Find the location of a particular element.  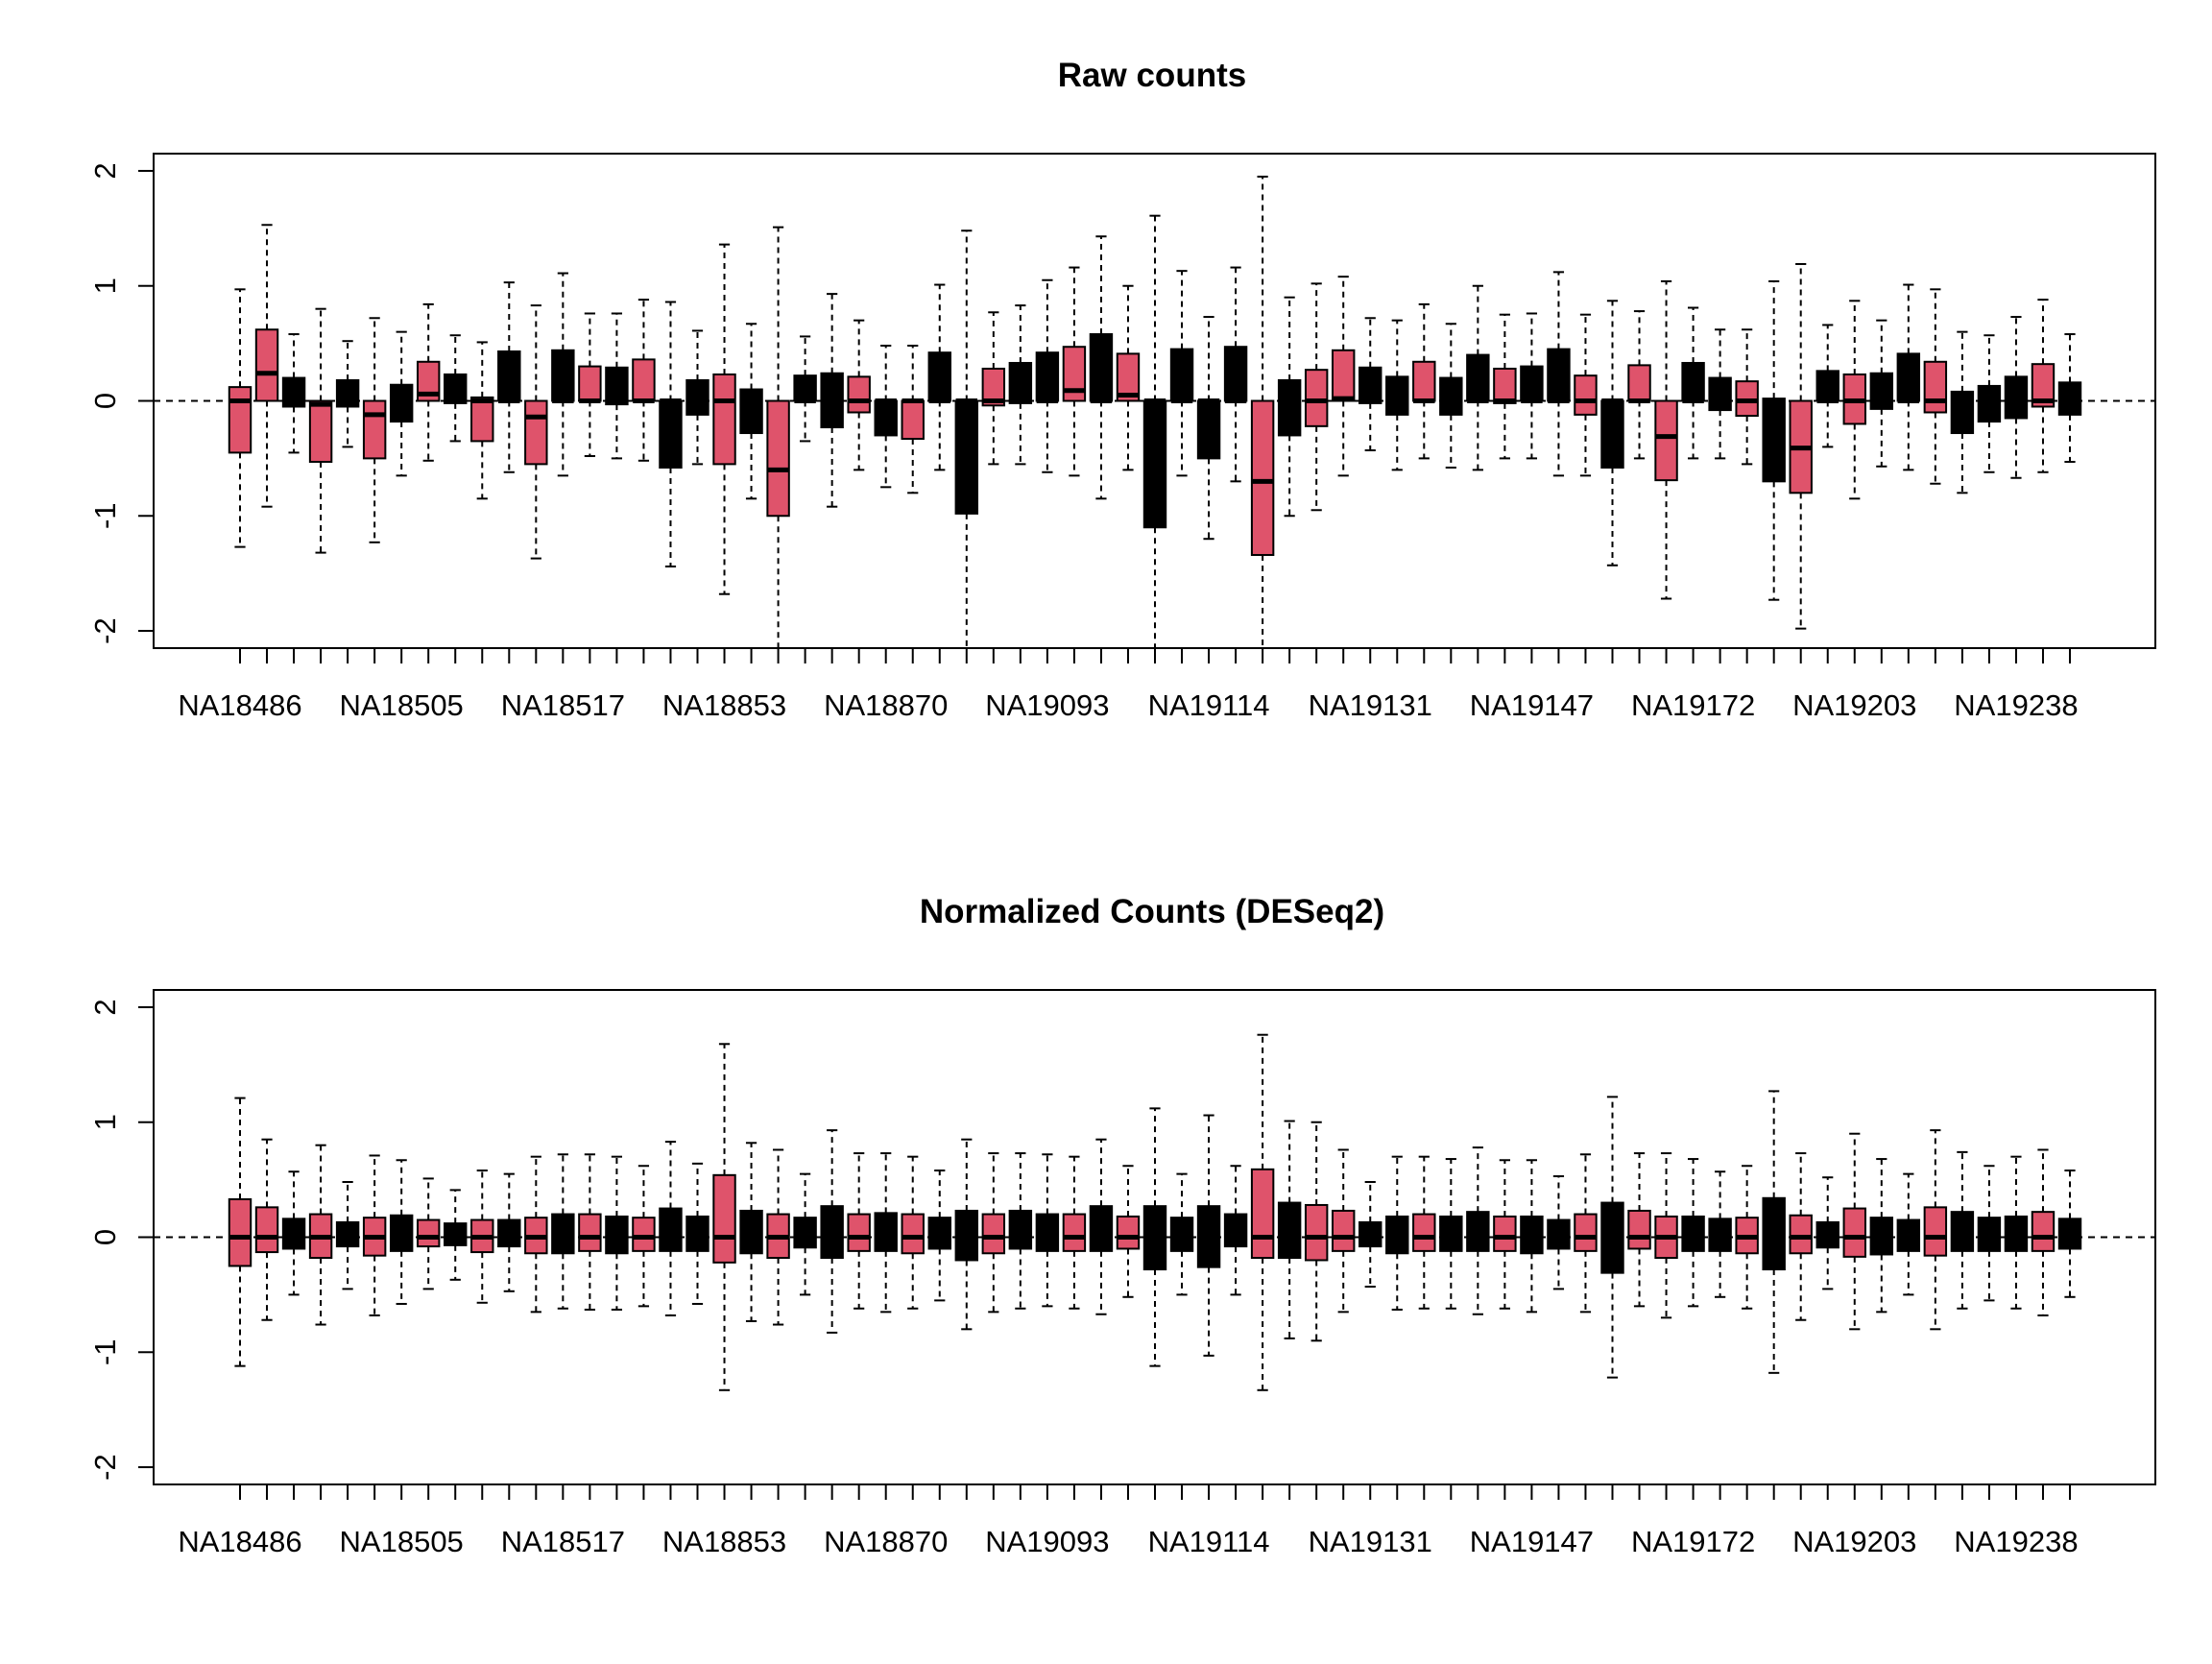

norm-x-tick-label: NA19172 is located at coordinates (1693, 1542).